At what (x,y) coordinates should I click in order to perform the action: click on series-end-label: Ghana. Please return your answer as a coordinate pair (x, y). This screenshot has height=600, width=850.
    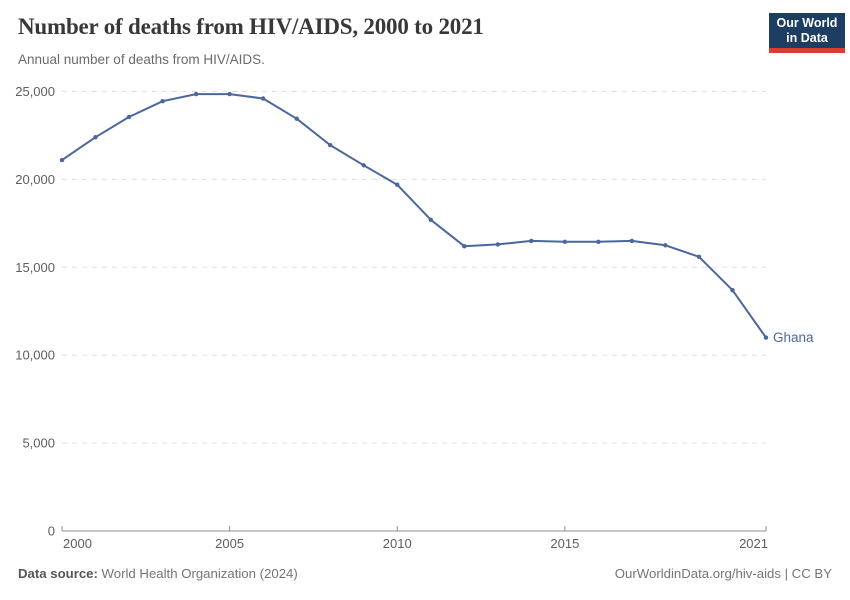
    Looking at the image, I should click on (793, 337).